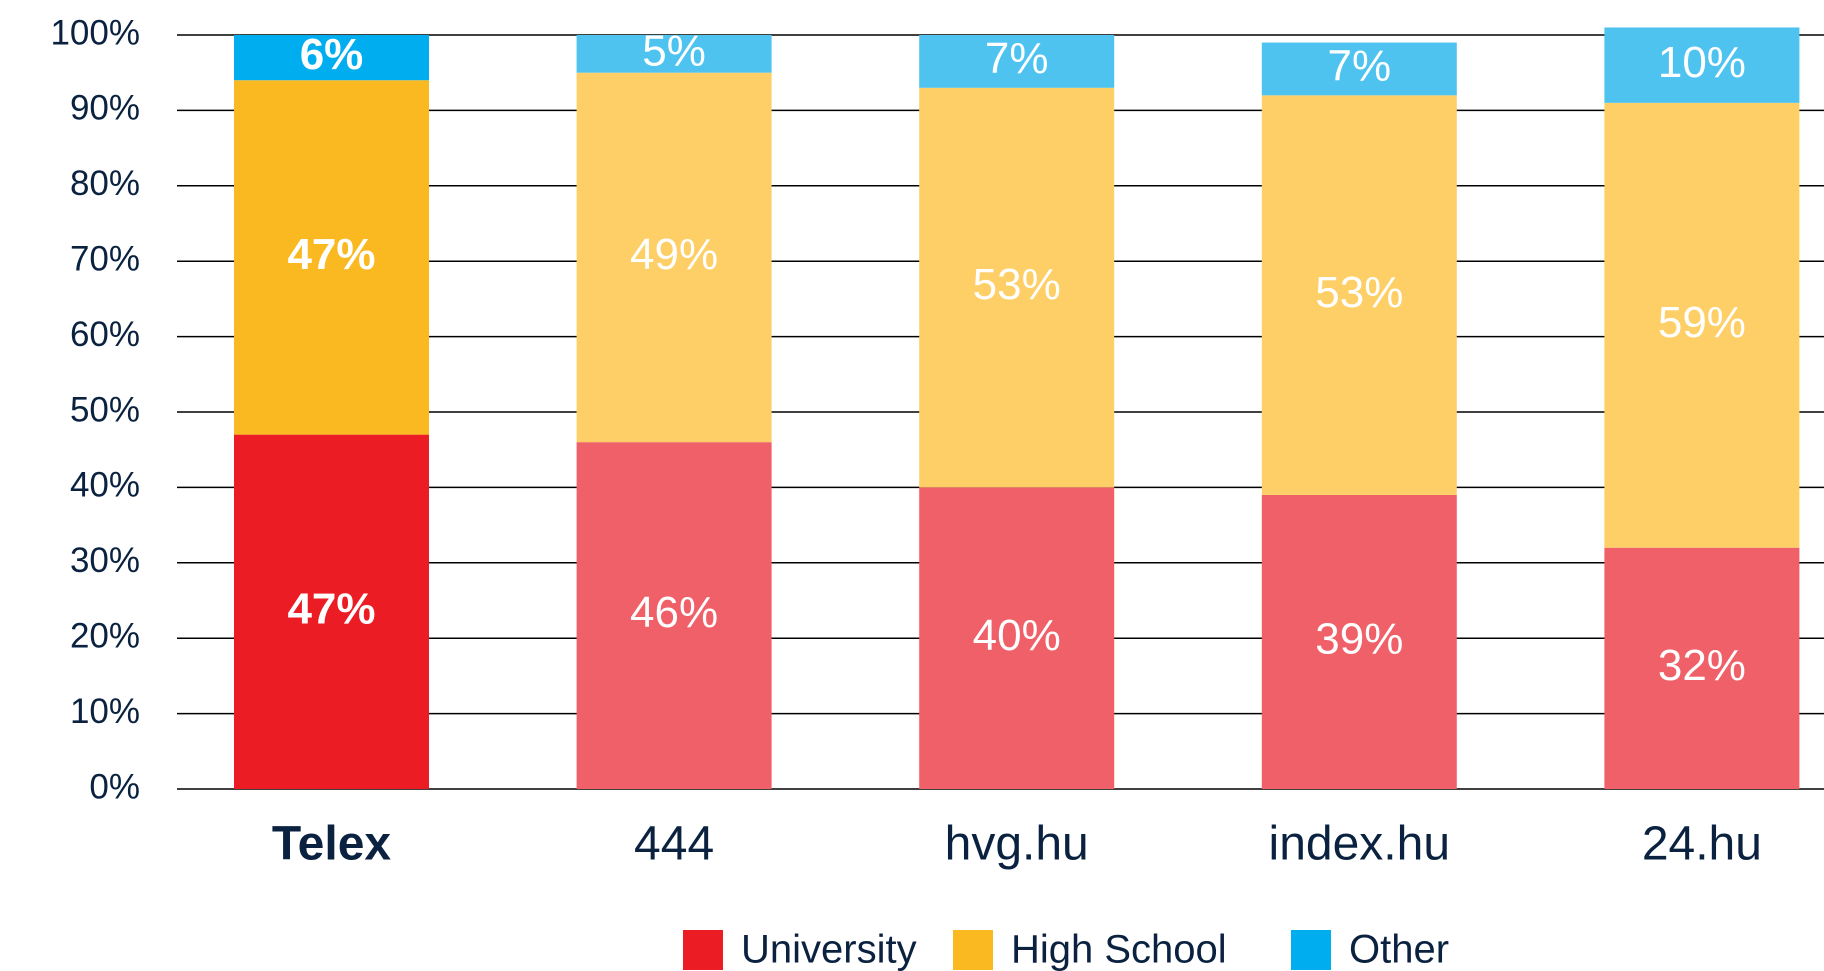 The image size is (1824, 971). What do you see at coordinates (105, 108) in the screenshot?
I see `y-tick-label: 90%` at bounding box center [105, 108].